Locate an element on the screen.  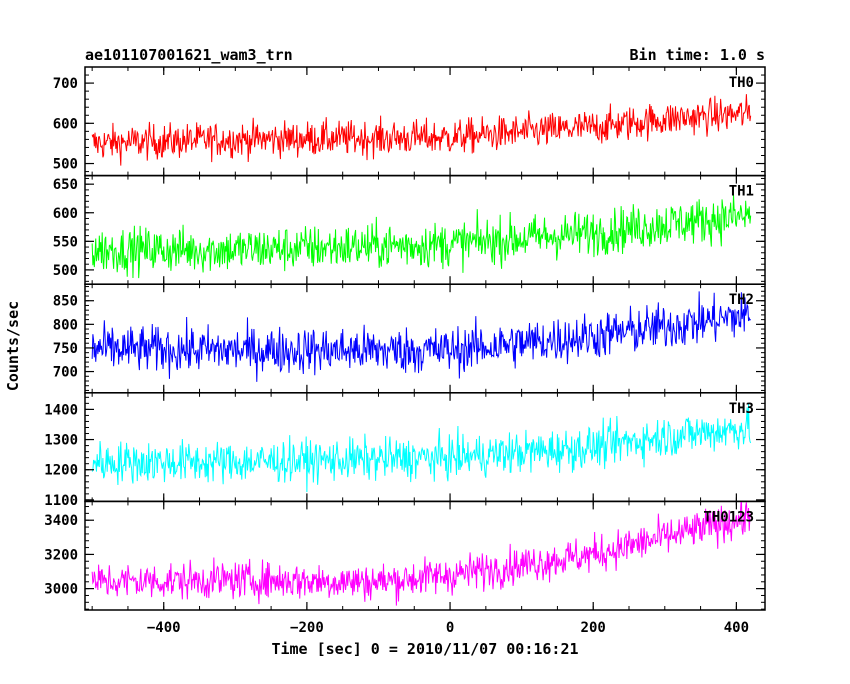
y-tick-label: 1400 is located at coordinates (61, 410).